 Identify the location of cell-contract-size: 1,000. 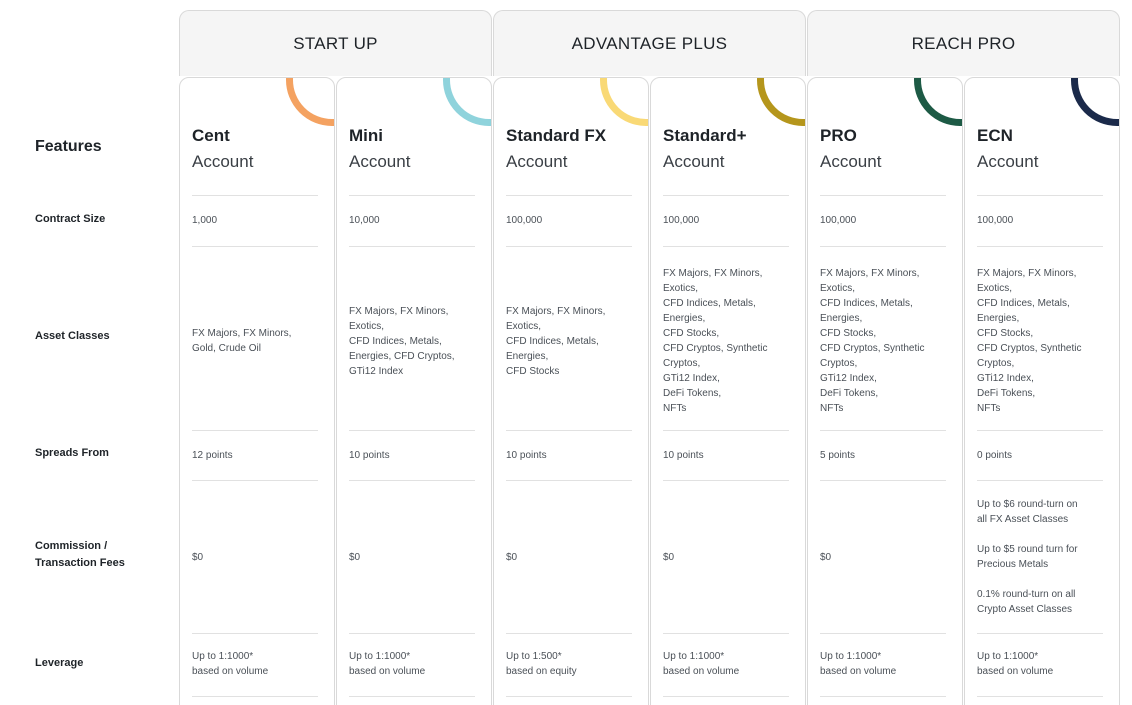
(259, 220).